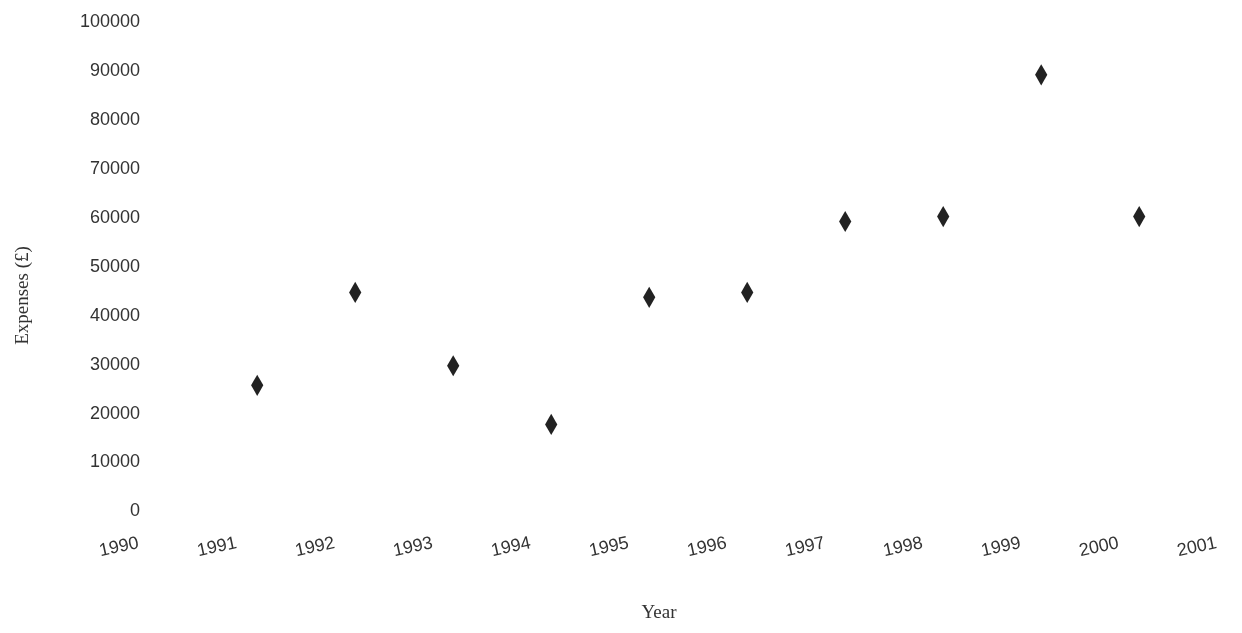  What do you see at coordinates (707, 546) in the screenshot?
I see `x-tick-label: 1996` at bounding box center [707, 546].